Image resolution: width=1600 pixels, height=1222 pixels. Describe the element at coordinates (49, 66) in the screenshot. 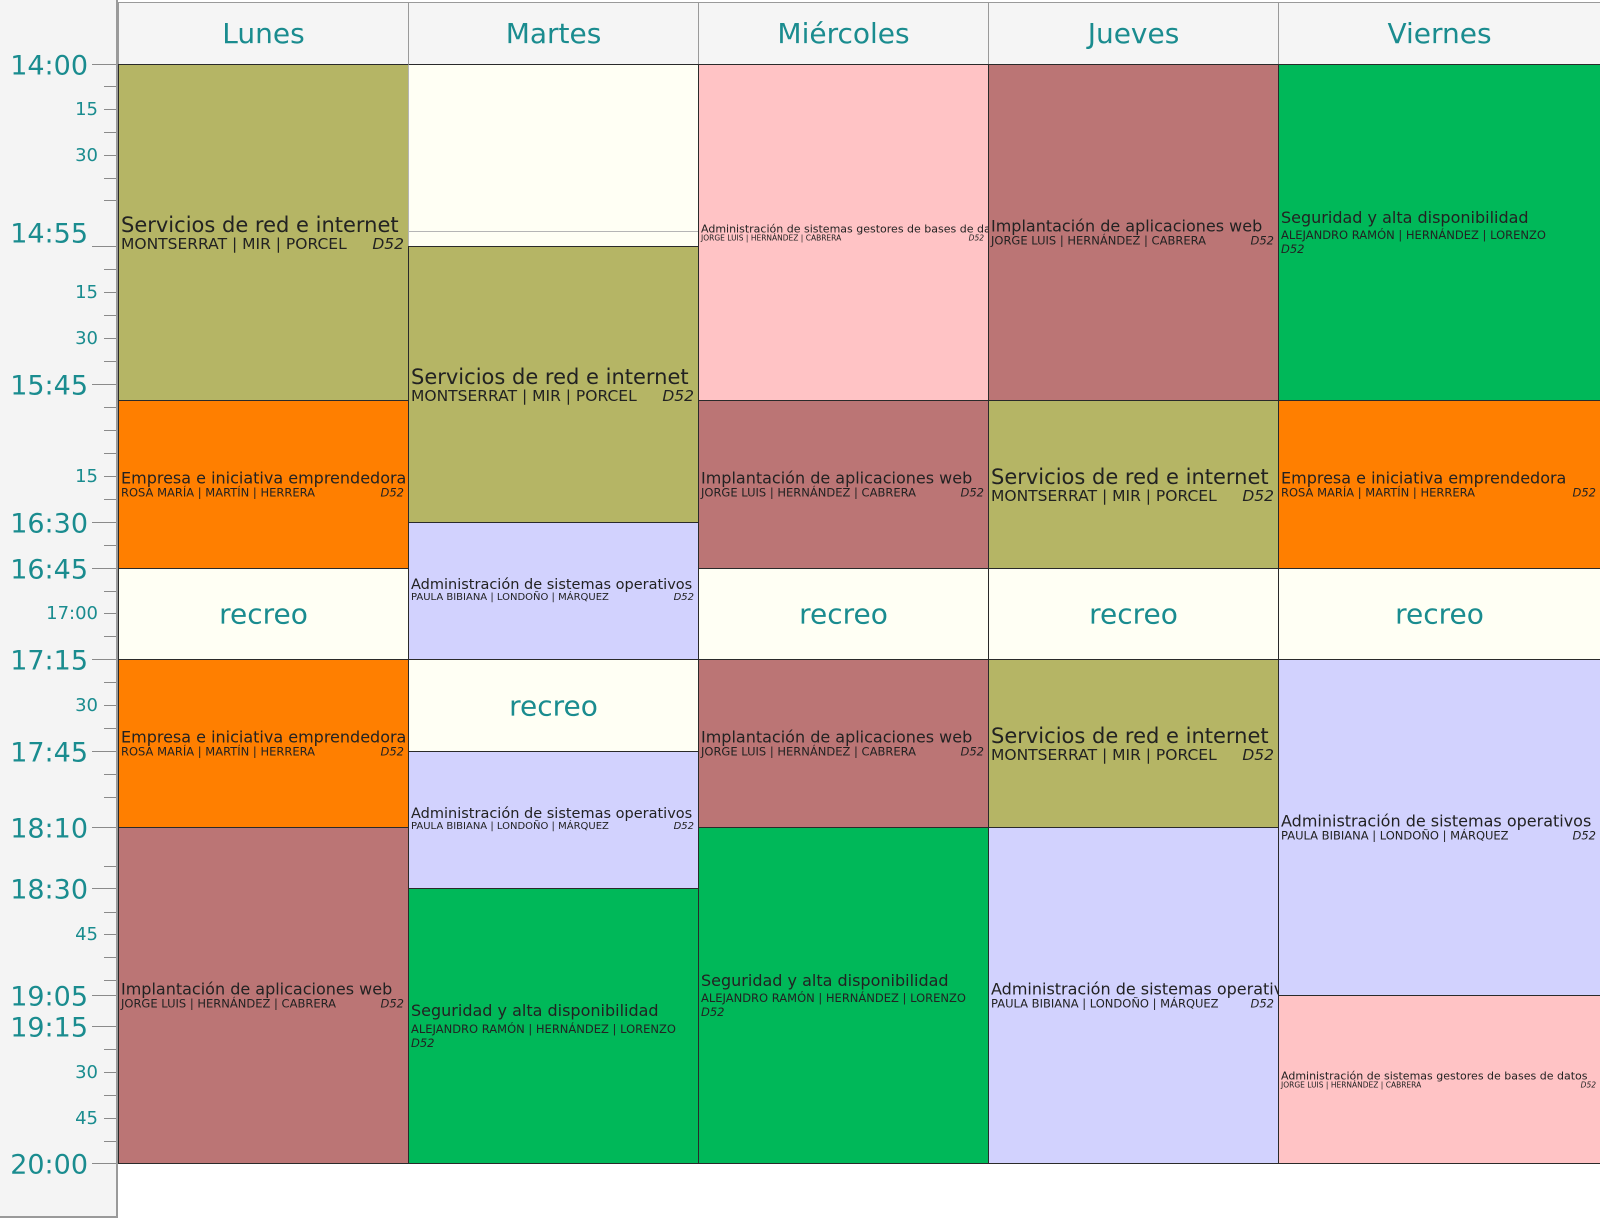

I see `time-label: 14:00` at that location.